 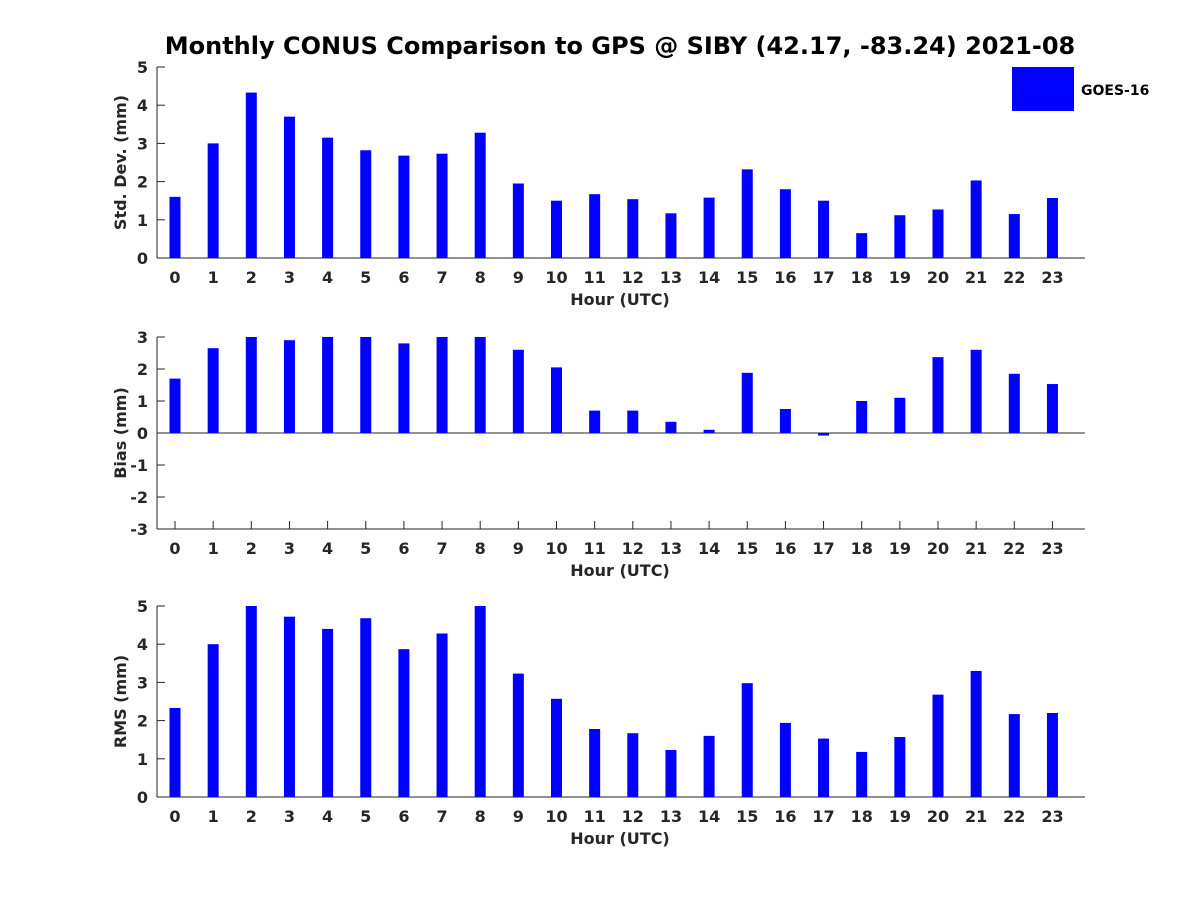 I want to click on y-axis-label: RMS (mm), so click(x=120, y=701).